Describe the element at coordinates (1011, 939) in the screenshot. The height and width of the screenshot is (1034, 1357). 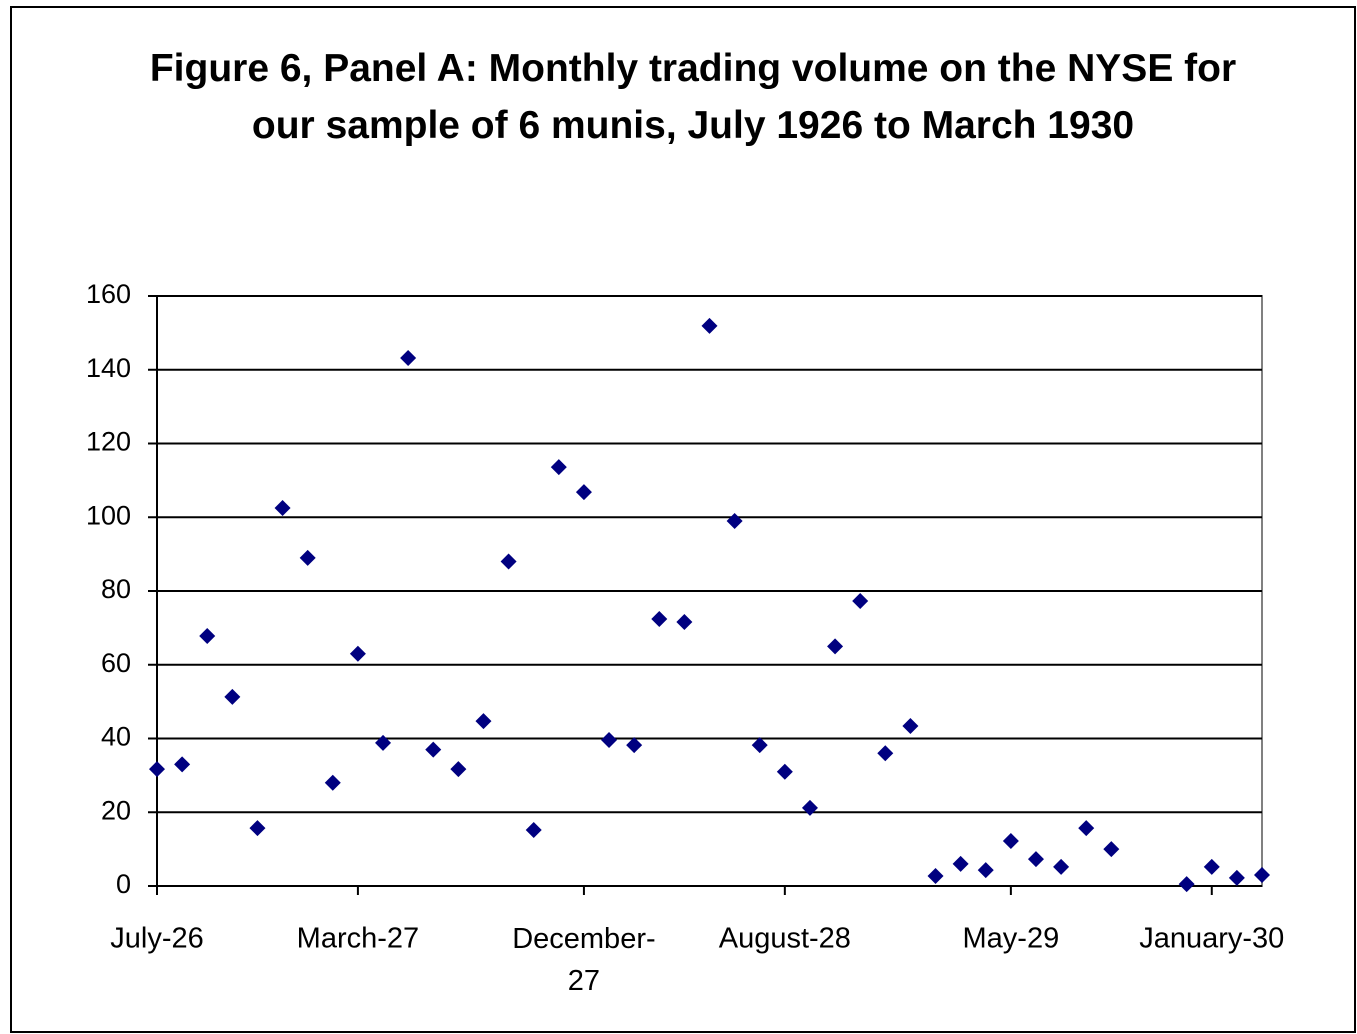
I see `x-tick-label: May-29` at that location.